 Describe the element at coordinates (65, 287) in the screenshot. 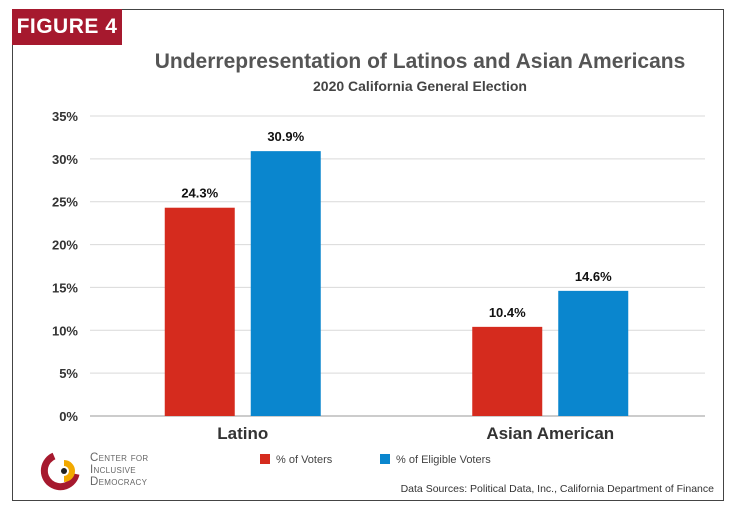

I see `y-tick-label: 15%` at that location.